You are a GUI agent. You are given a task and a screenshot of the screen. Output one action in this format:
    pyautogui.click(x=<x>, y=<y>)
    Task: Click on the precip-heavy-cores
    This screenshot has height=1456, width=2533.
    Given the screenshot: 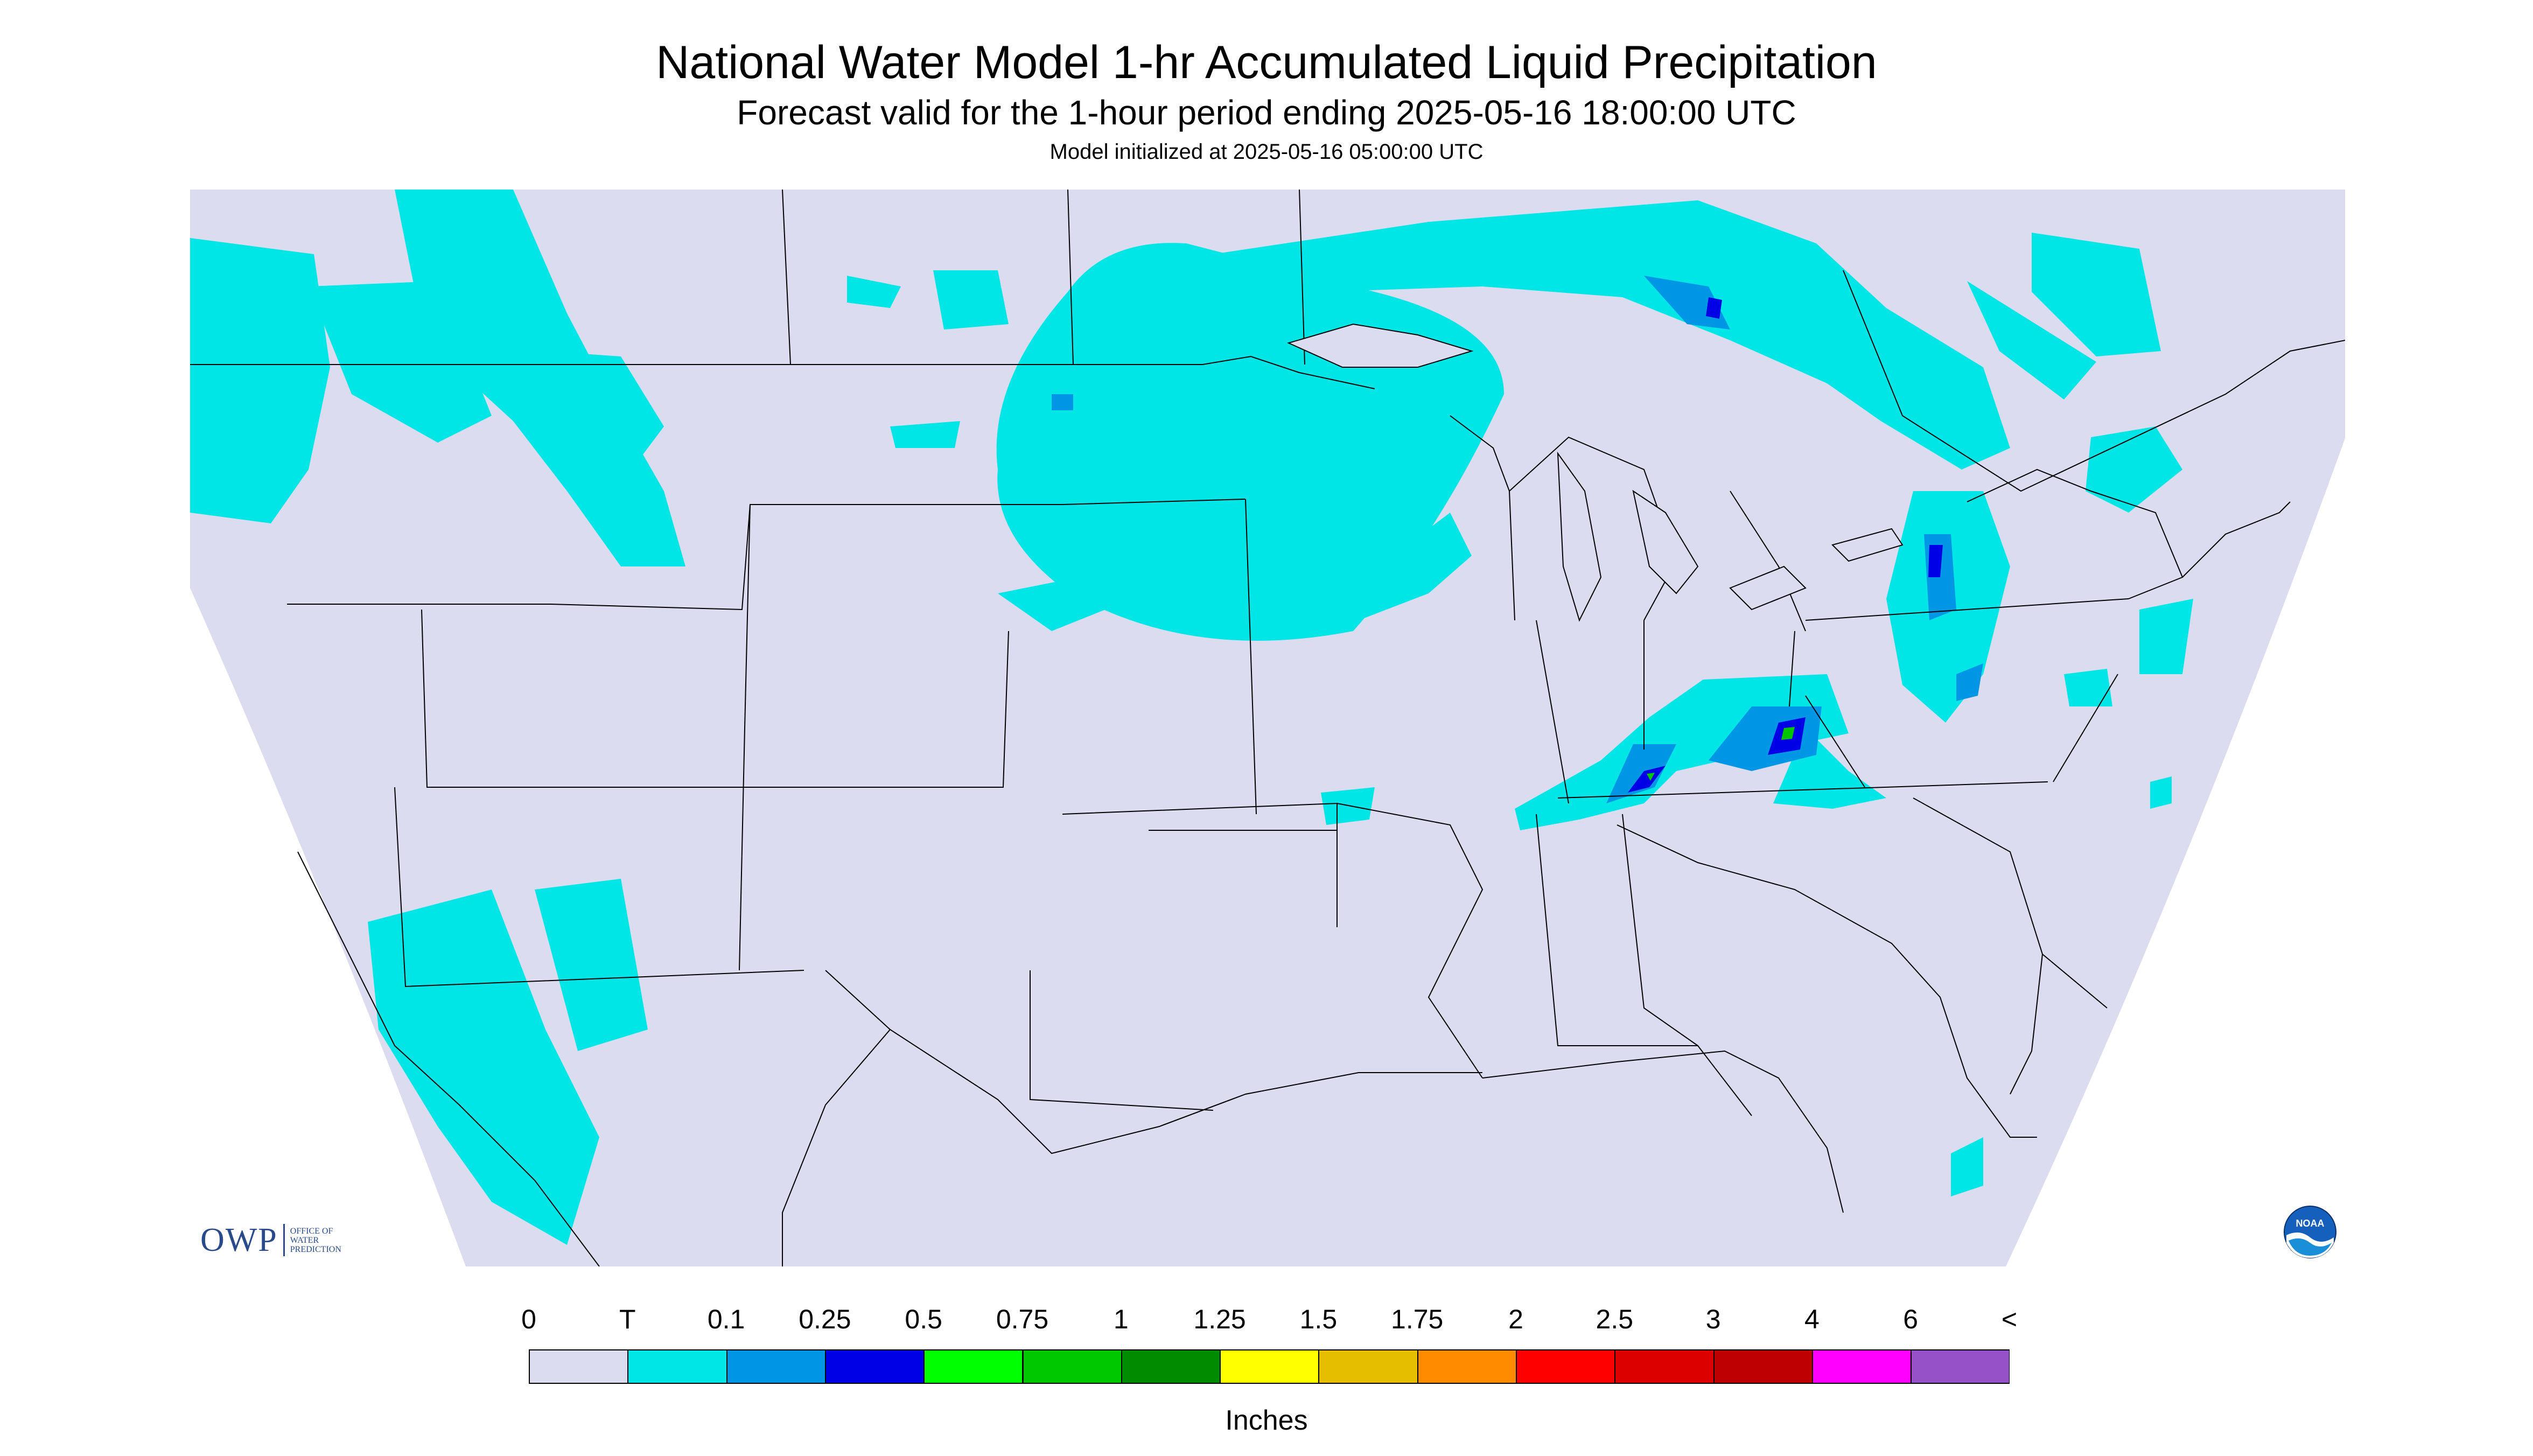 What is the action you would take?
    pyautogui.click(x=1721, y=754)
    